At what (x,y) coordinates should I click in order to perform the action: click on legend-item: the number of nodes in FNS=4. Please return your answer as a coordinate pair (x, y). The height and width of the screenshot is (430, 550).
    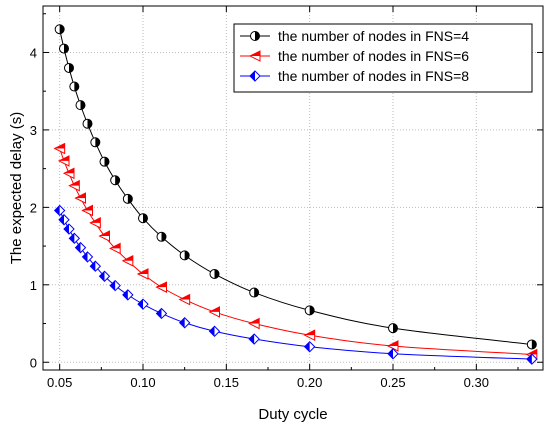
    Looking at the image, I should click on (354, 36).